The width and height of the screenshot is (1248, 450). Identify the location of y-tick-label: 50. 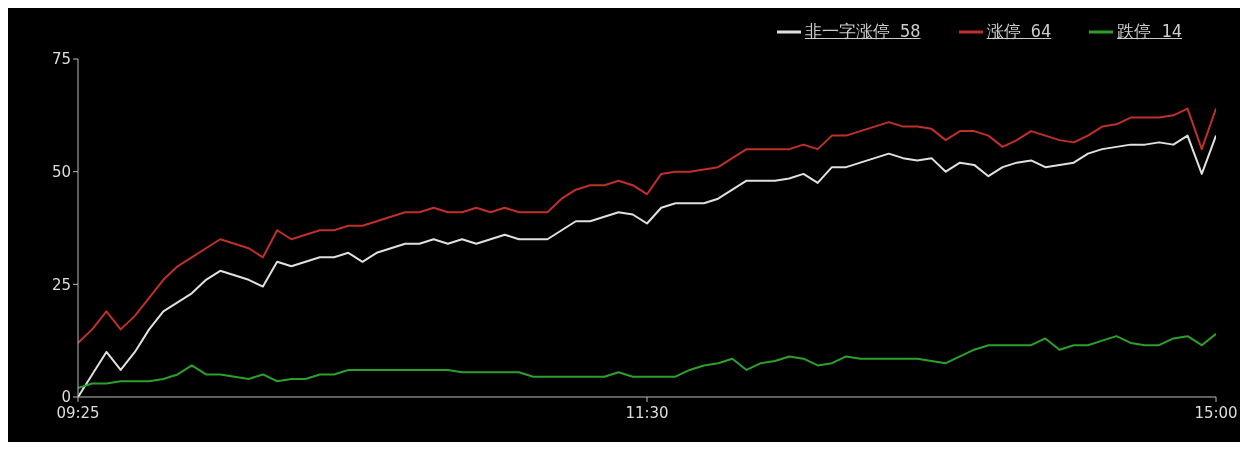
(61, 171).